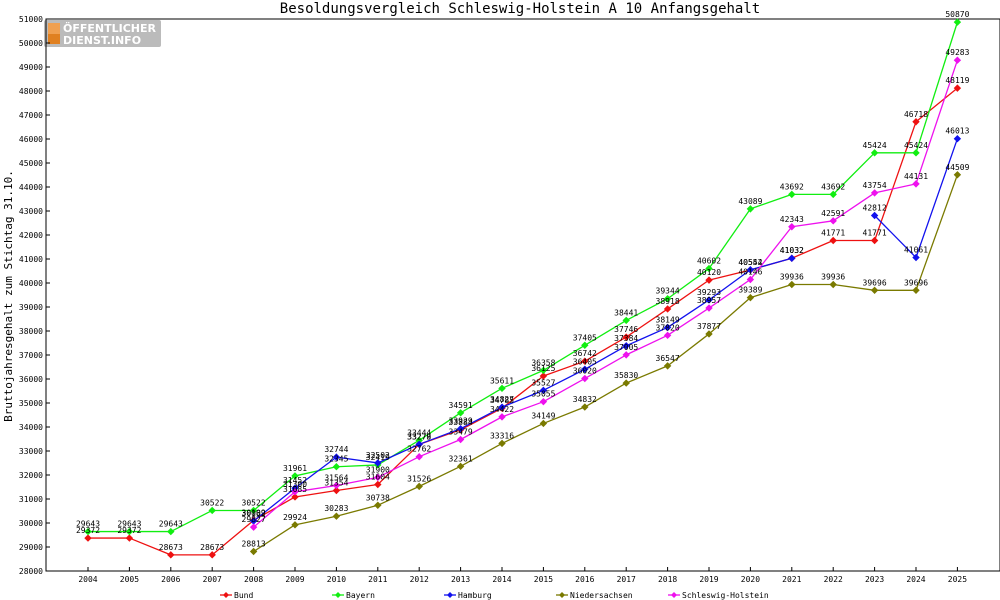 The height and width of the screenshot is (600, 1000). I want to click on x-tick-label: 2023, so click(874, 579).